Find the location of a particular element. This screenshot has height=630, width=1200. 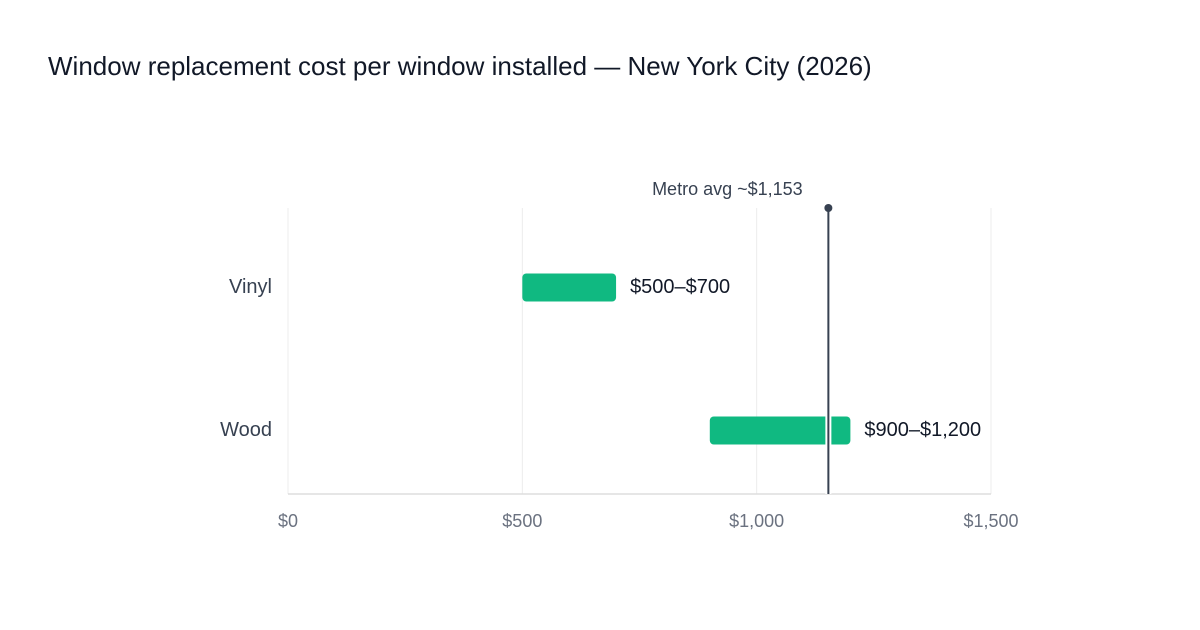

value-label: $500–$700 is located at coordinates (680, 287).